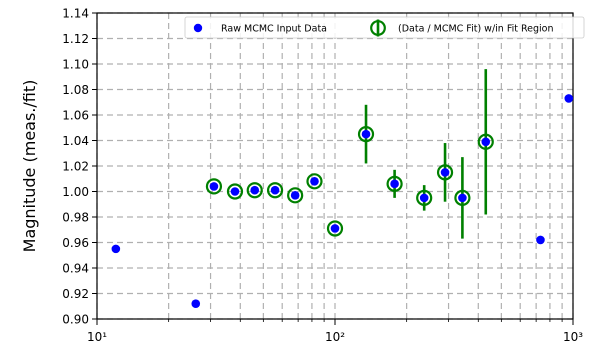 The height and width of the screenshot is (353, 590). What do you see at coordinates (75, 64) in the screenshot?
I see `y-tick-label: 1.10` at bounding box center [75, 64].